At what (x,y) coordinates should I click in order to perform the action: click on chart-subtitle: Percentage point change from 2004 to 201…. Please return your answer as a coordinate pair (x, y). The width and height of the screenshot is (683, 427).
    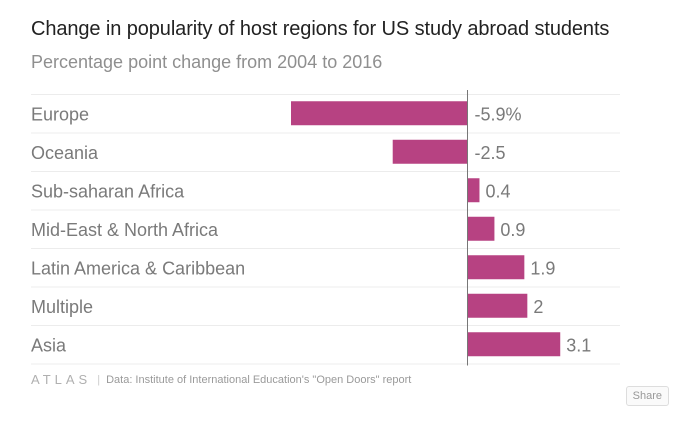
    Looking at the image, I should click on (207, 62).